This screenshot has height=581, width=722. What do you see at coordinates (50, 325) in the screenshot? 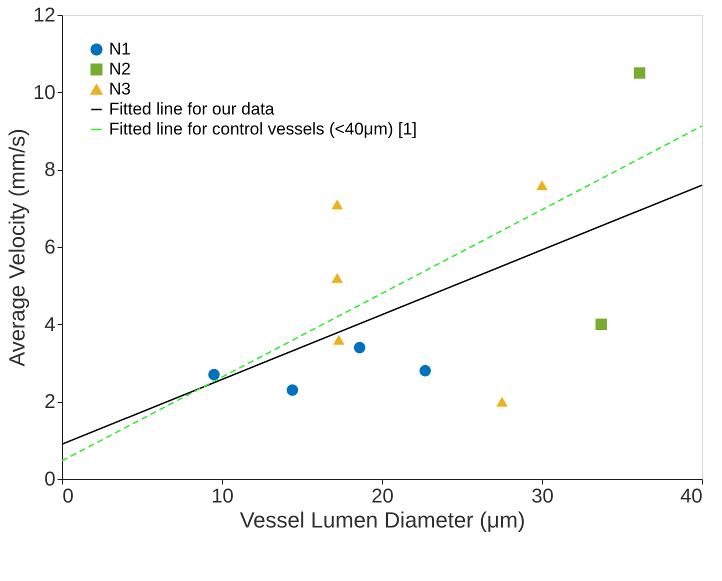
I see `y-tick-label: 4` at bounding box center [50, 325].